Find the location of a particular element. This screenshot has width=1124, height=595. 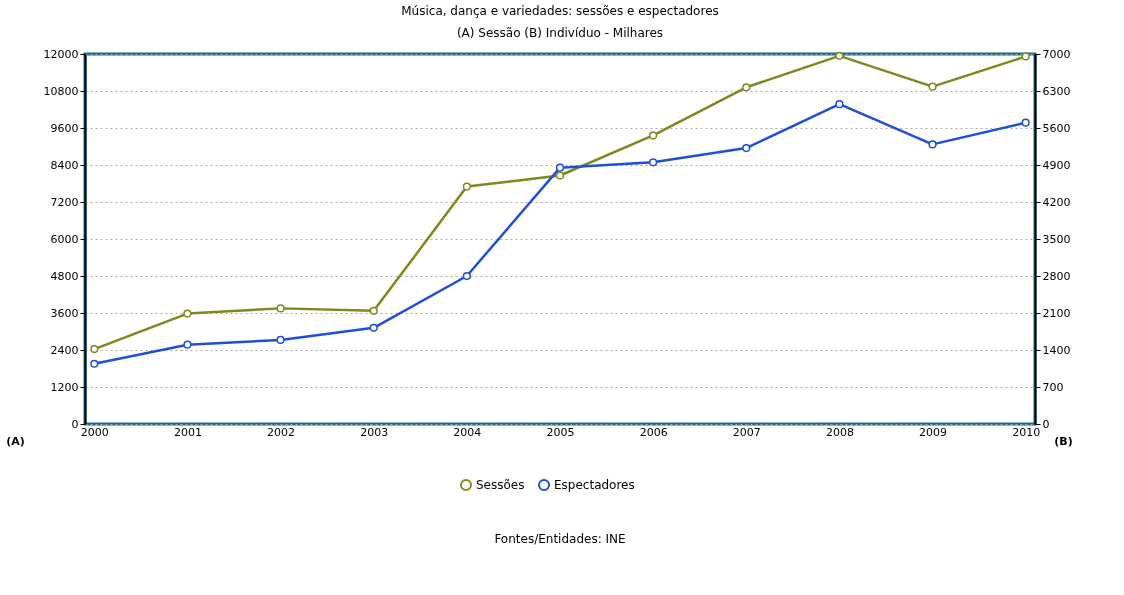

y-tick-label: 2400 is located at coordinates (64, 350).